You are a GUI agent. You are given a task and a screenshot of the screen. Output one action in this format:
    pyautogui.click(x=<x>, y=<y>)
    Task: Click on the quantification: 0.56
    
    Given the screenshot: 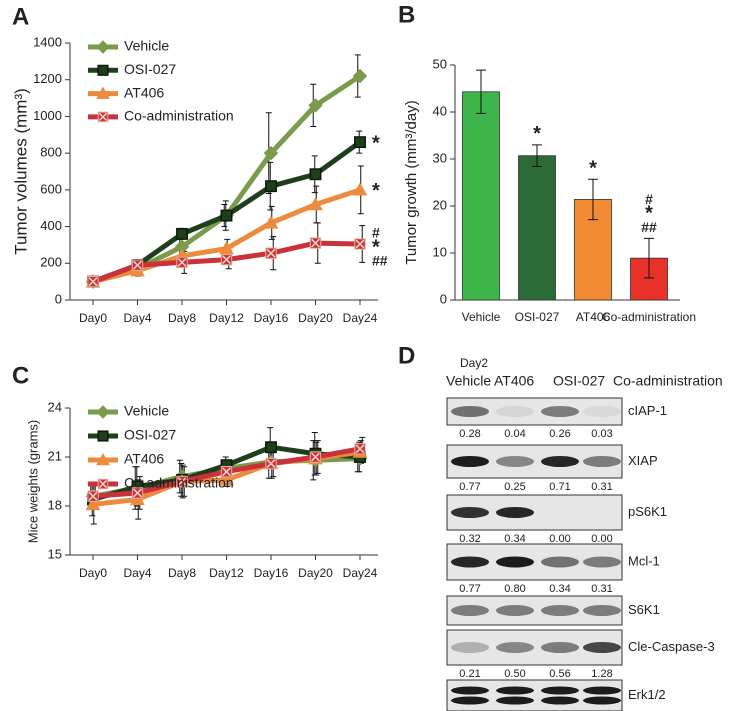 What is the action you would take?
    pyautogui.click(x=559, y=674)
    